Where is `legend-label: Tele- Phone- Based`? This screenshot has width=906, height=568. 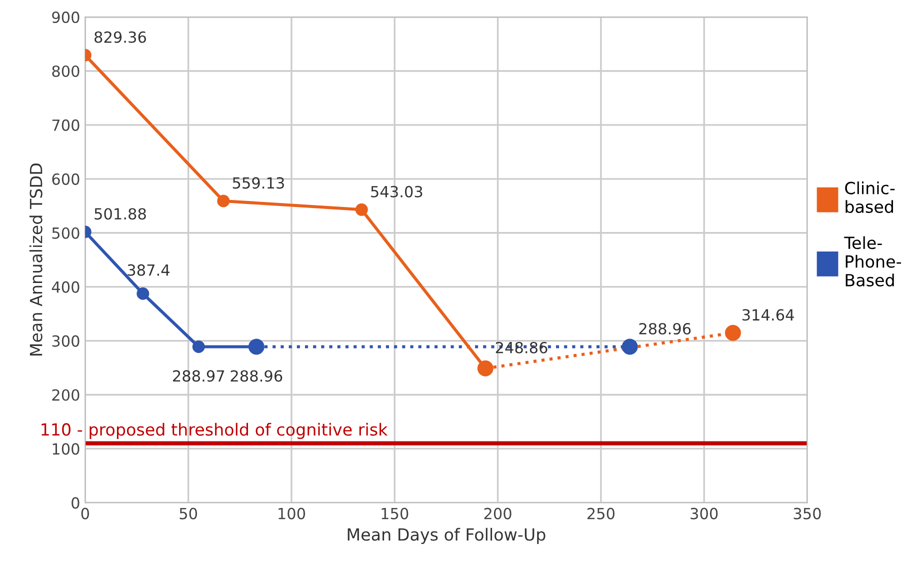
legend-label: Tele- Phone- Based is located at coordinates (873, 261).